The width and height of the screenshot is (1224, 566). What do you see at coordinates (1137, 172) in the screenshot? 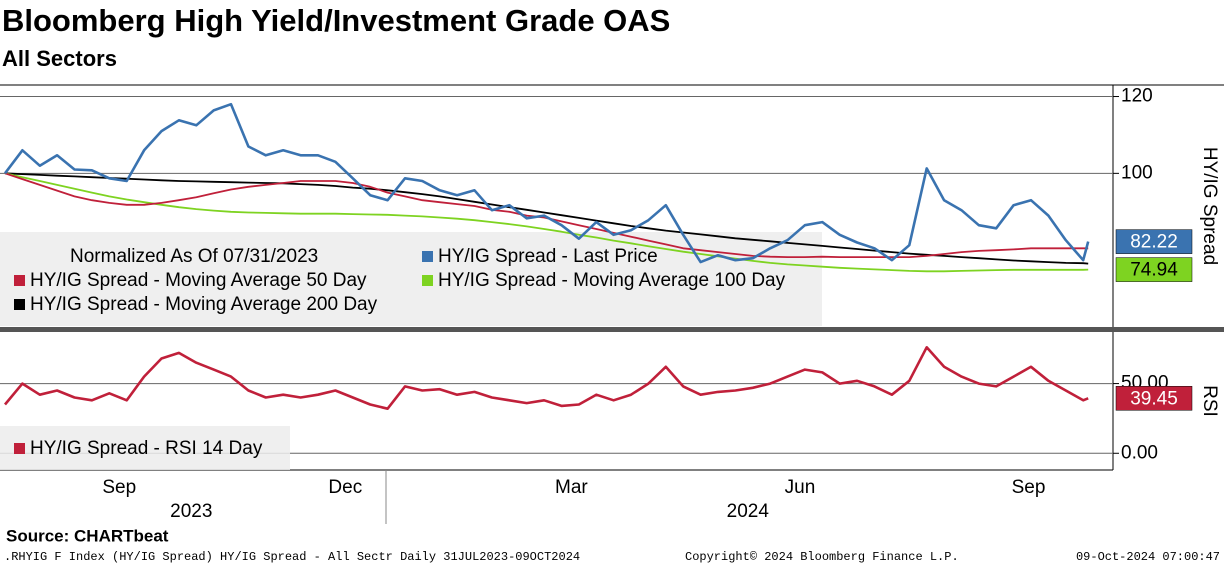
I see `y-tick-label: 100` at bounding box center [1137, 172].